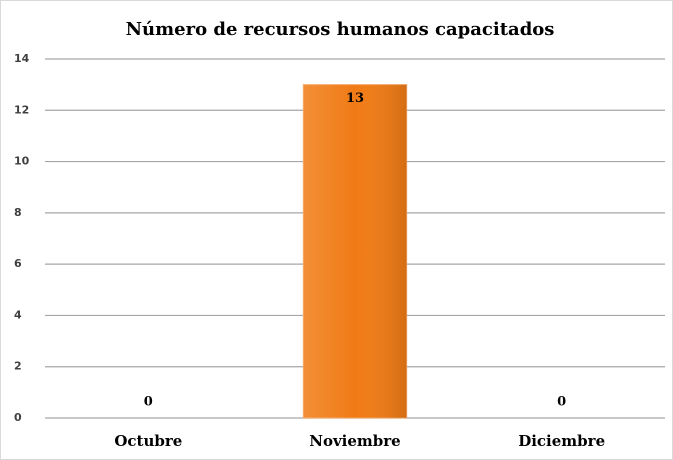  What do you see at coordinates (22, 161) in the screenshot?
I see `y-tick-label: 10` at bounding box center [22, 161].